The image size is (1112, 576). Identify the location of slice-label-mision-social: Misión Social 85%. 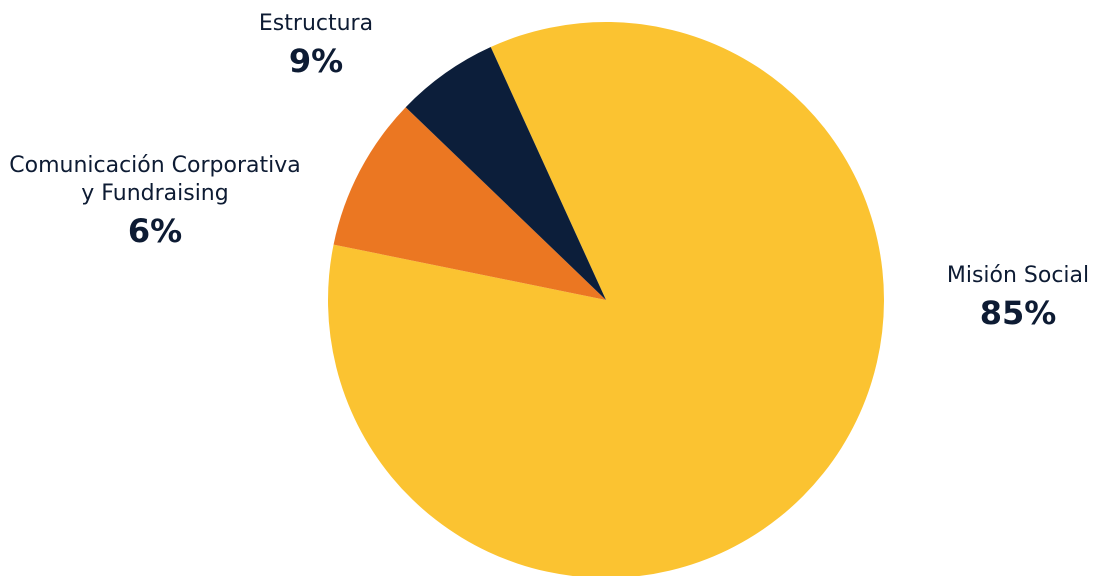
(1018, 297).